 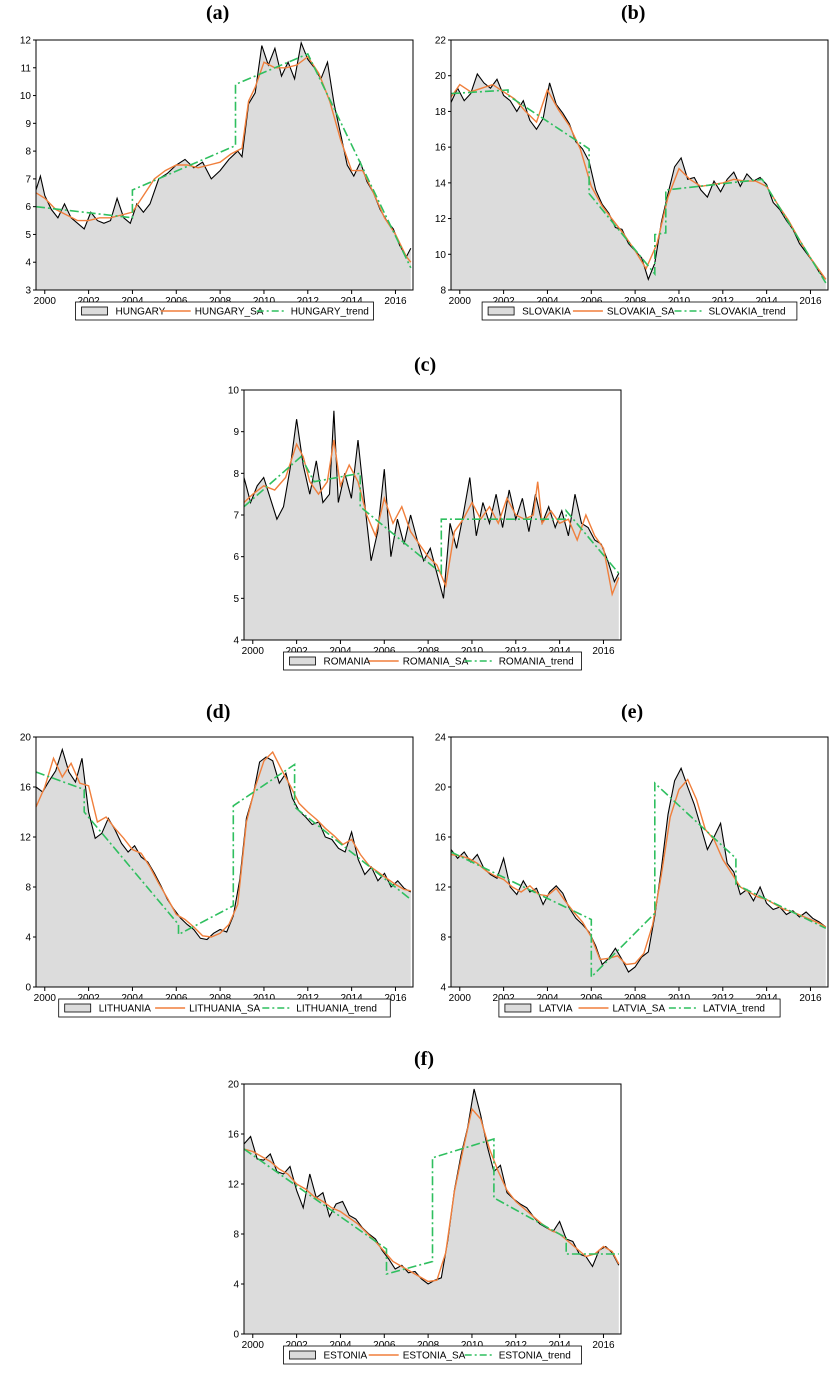 What do you see at coordinates (556, 1009) in the screenshot?
I see `legend-label: LATVIA` at bounding box center [556, 1009].